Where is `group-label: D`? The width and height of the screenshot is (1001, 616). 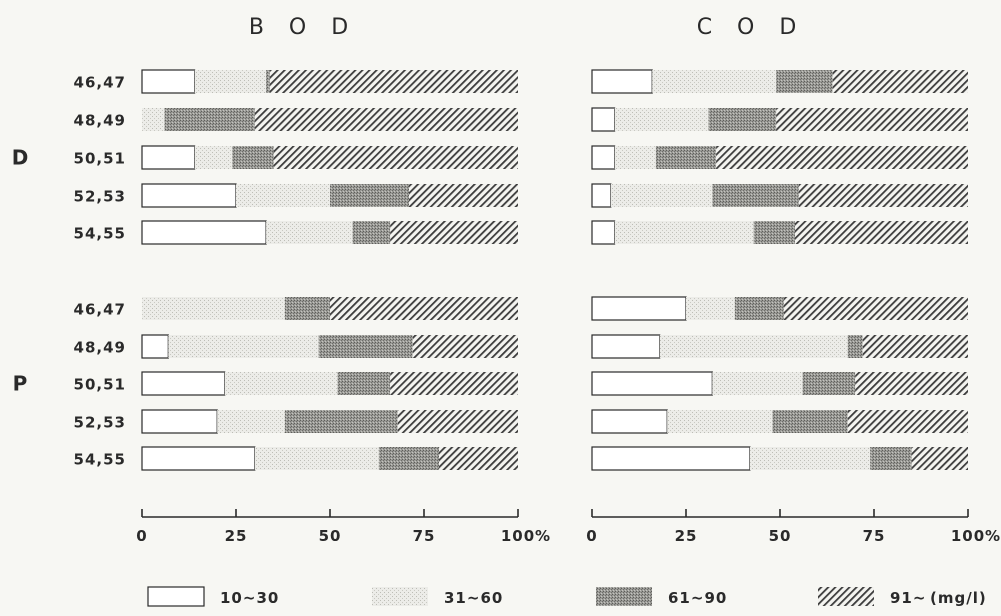 group-label: D is located at coordinates (20, 158).